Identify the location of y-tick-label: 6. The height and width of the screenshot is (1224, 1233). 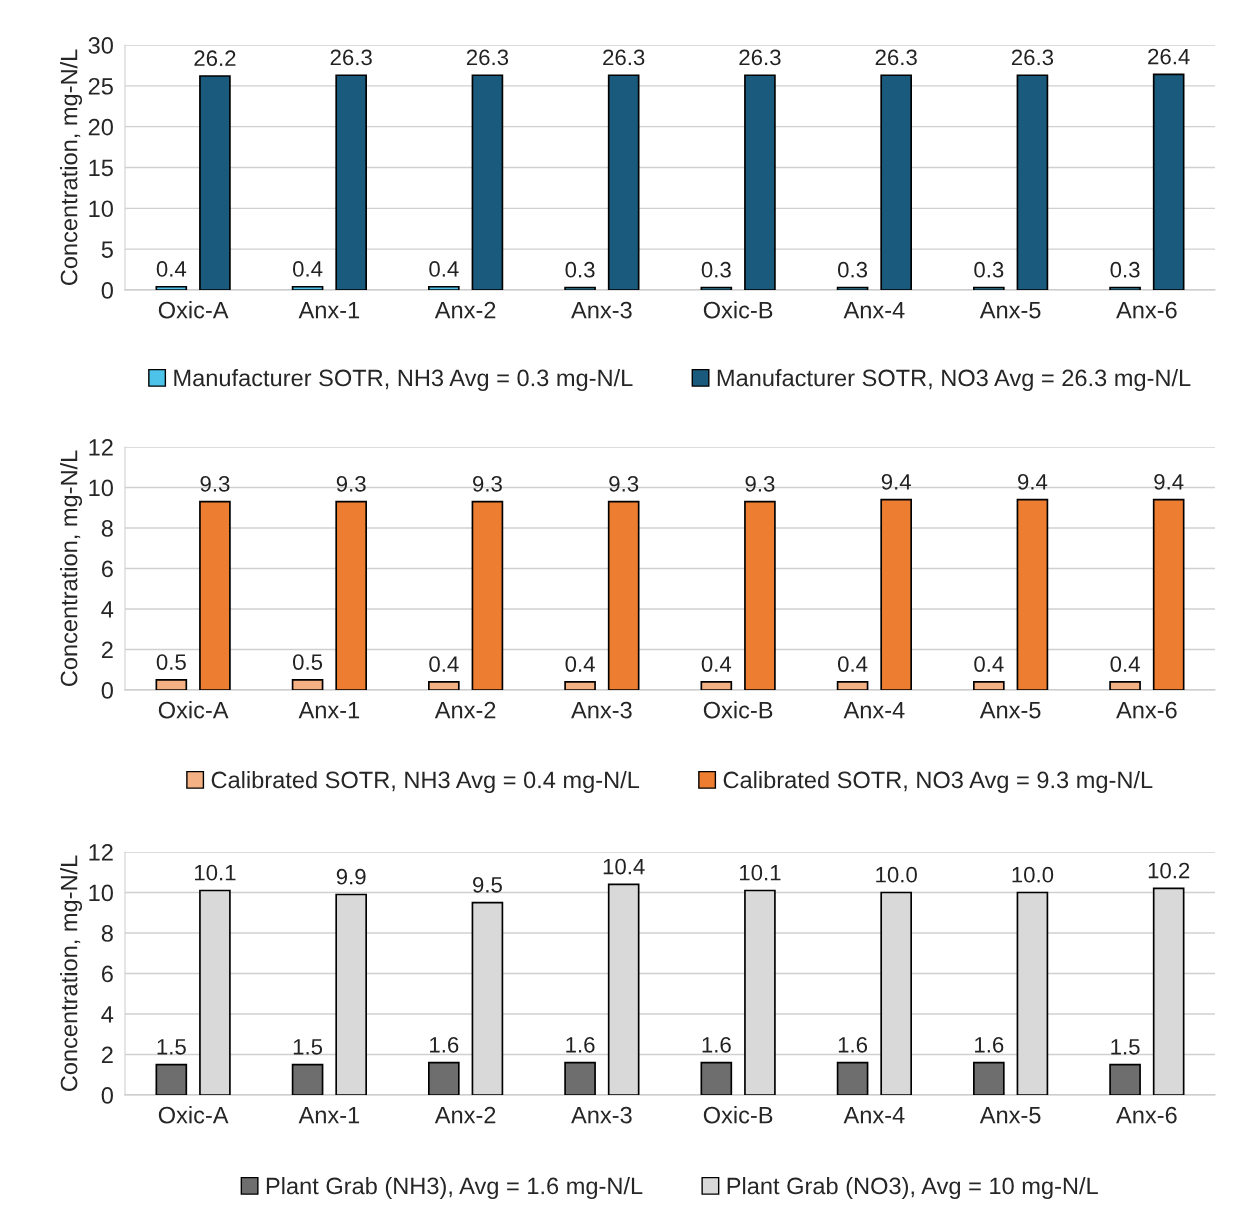
(107, 974).